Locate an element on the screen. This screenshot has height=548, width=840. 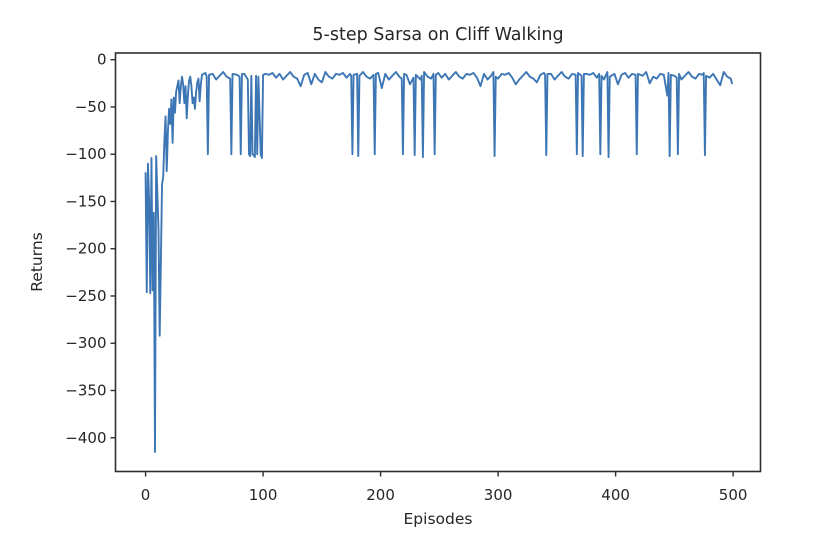
x-axis-label: Episodes is located at coordinates (438, 519).